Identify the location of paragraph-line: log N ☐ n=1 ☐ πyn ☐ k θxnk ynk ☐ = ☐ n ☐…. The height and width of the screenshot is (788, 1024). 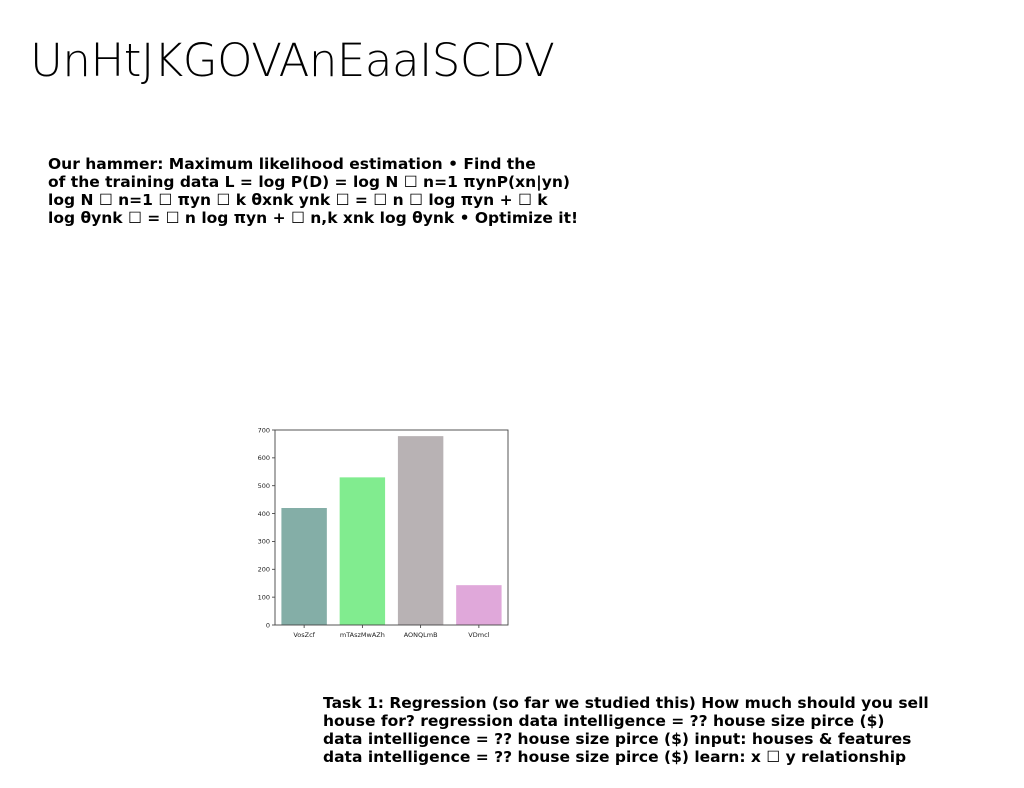
(298, 200).